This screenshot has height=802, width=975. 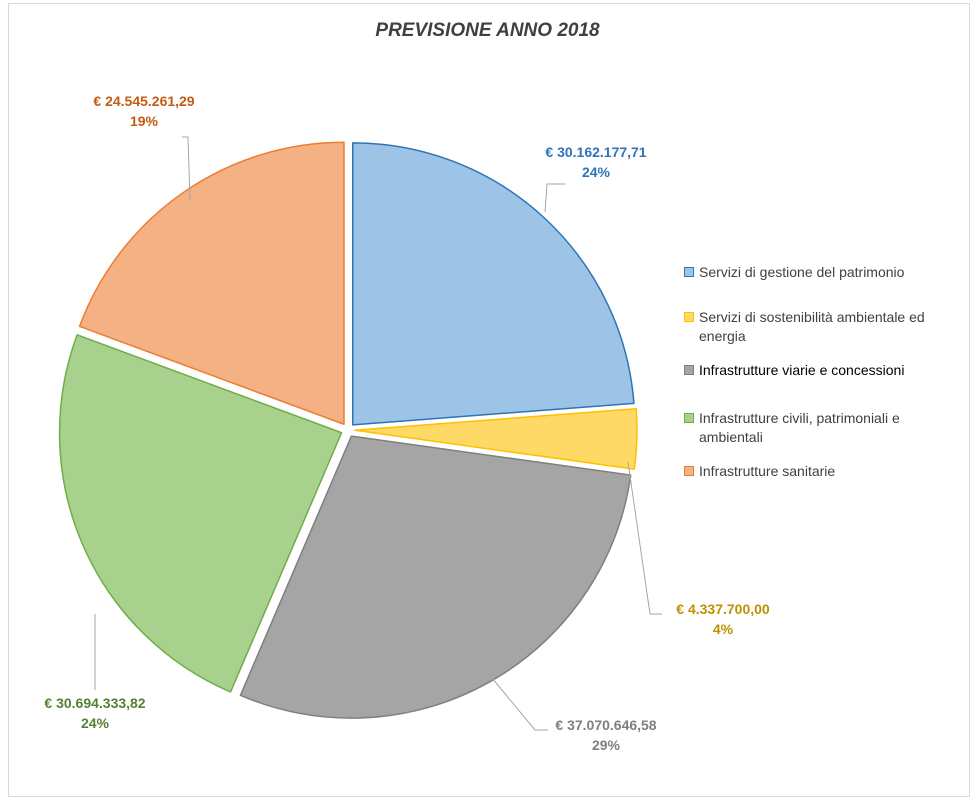 What do you see at coordinates (211, 283) in the screenshot?
I see `slice-infrastrutture-sanitarie` at bounding box center [211, 283].